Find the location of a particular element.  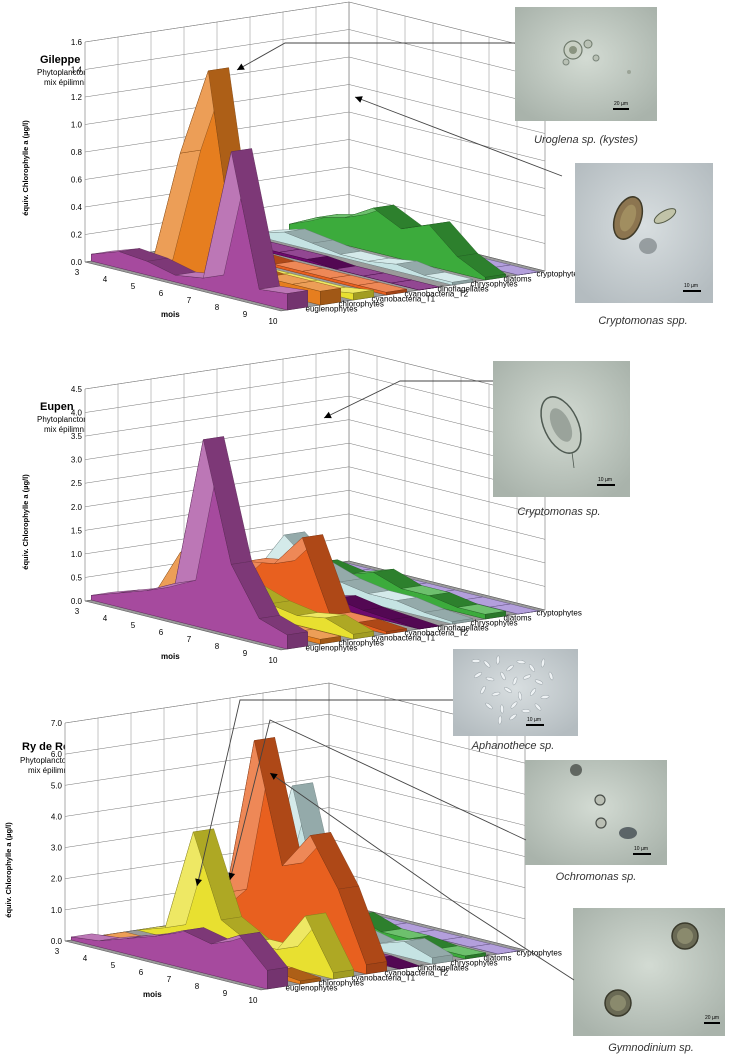

y-tick-label: 0.6 is located at coordinates (77, 180).